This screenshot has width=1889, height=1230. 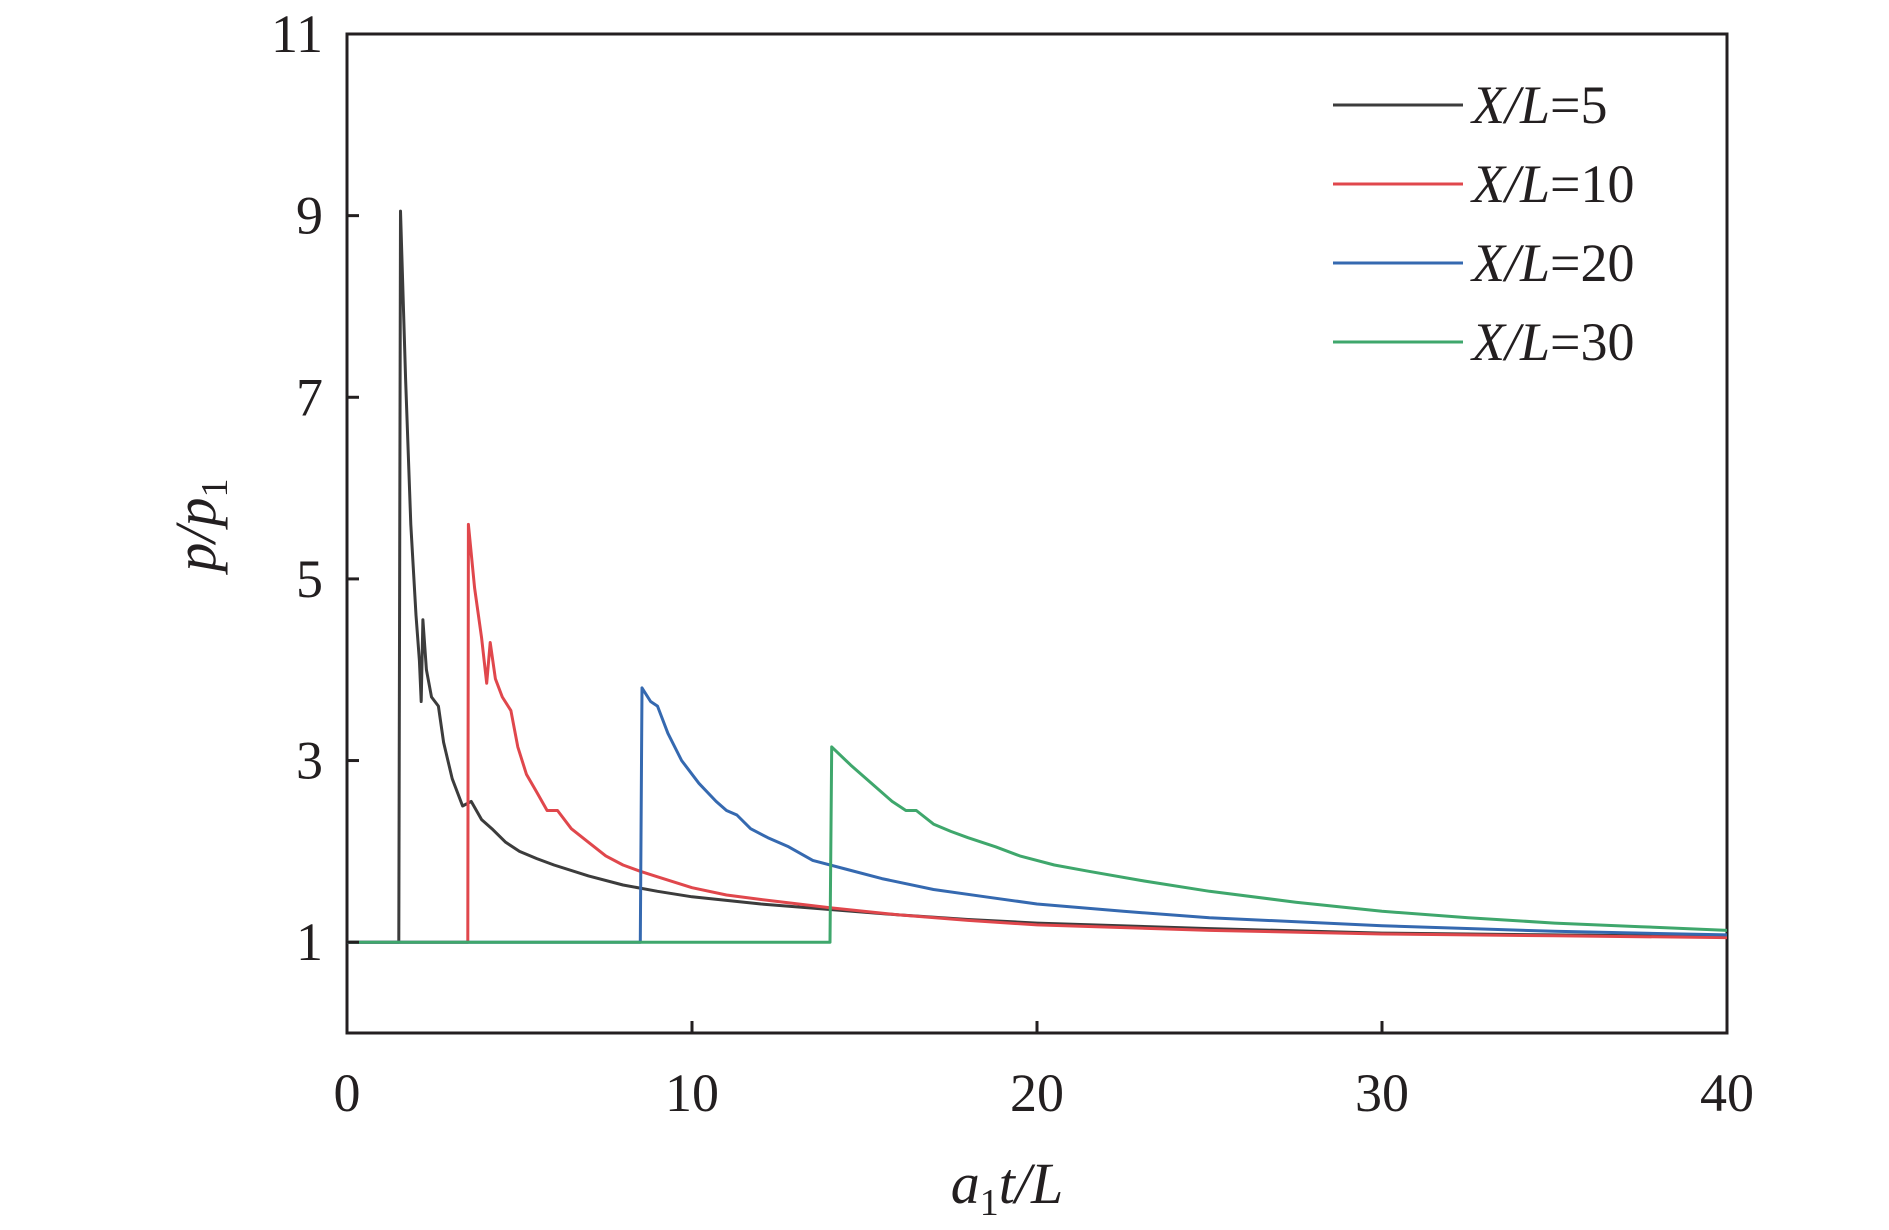 I want to click on x-tick-label: 30, so click(x=1382, y=1093).